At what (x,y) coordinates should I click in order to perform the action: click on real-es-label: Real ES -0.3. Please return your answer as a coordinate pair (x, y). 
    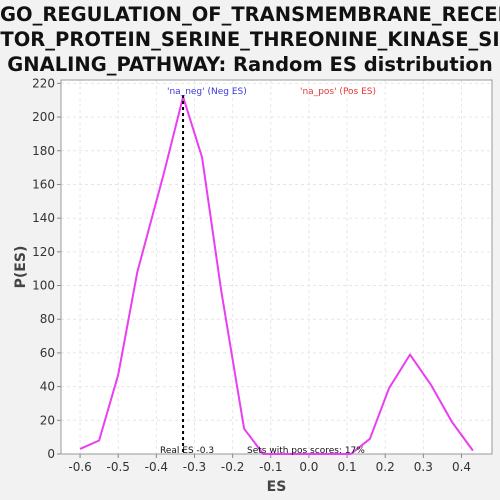
    Looking at the image, I should click on (187, 451).